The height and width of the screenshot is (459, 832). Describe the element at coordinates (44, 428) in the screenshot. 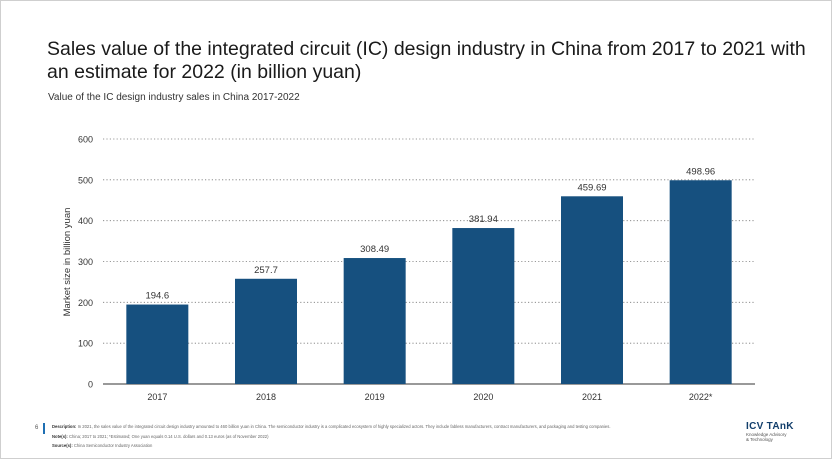

I see `page-accent-bar` at that location.